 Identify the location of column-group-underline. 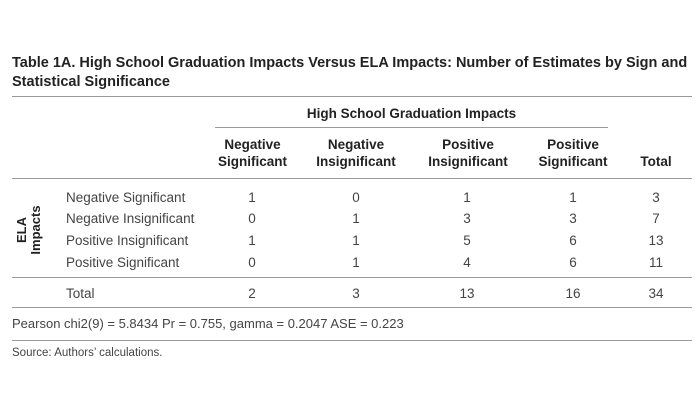
(411, 127).